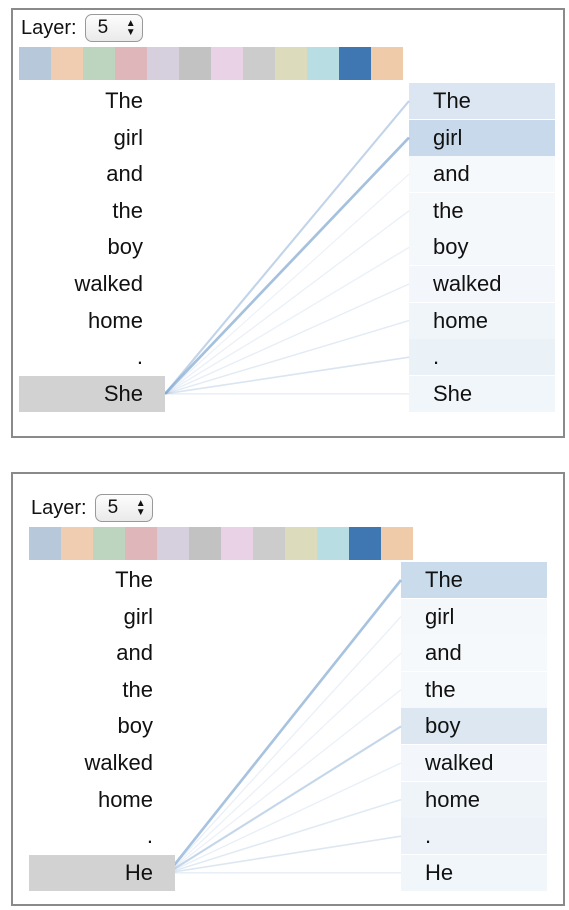 Image resolution: width=569 pixels, height=910 pixels. What do you see at coordinates (482, 393) in the screenshot?
I see `right-token-she-8: She` at bounding box center [482, 393].